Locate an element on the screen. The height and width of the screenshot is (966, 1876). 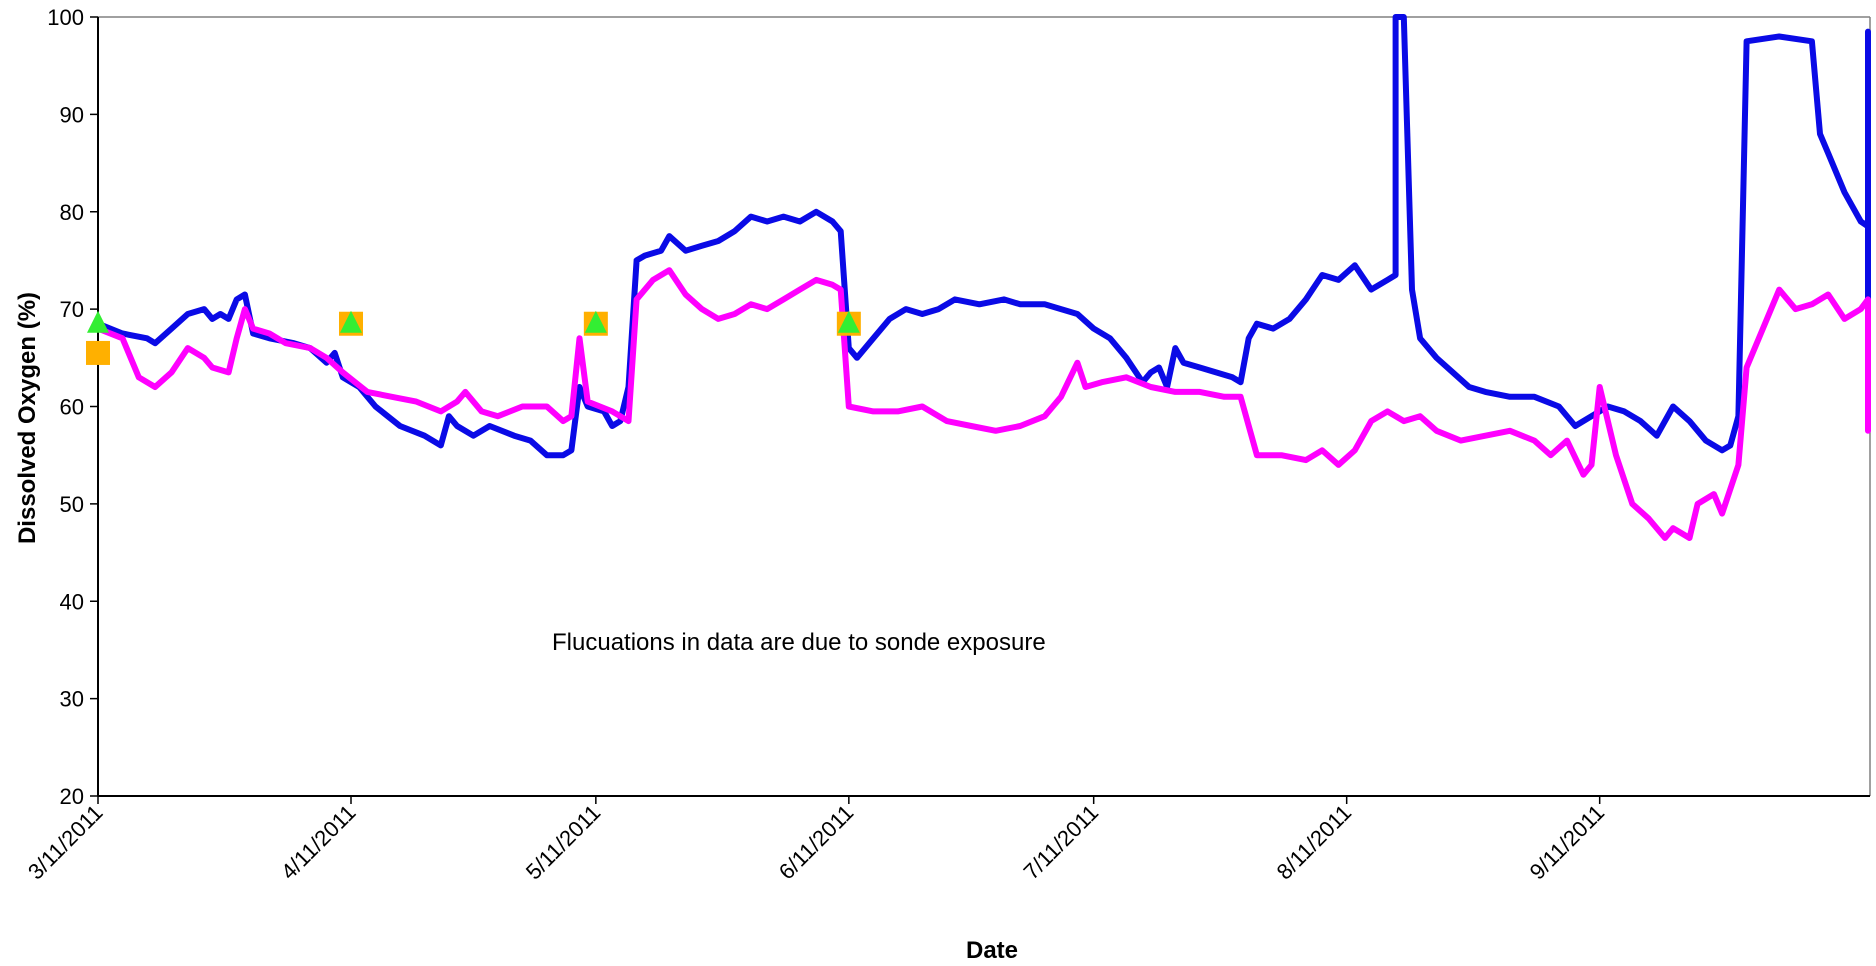
y-tick-label: 60 is located at coordinates (72, 407).